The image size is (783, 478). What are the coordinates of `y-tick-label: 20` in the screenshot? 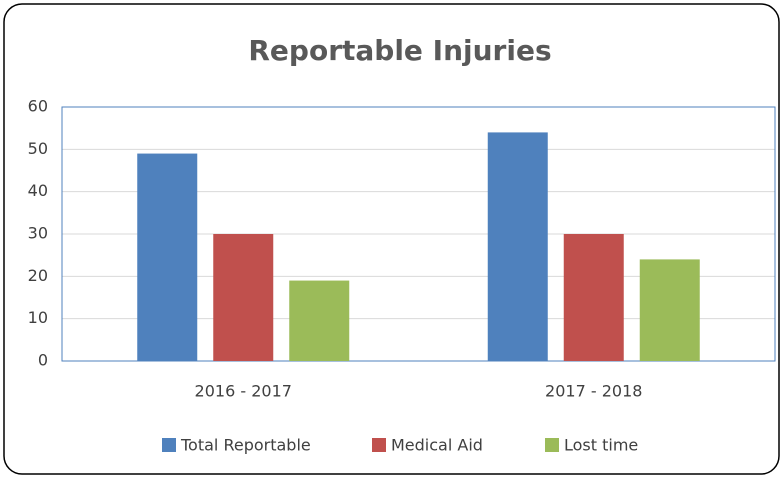 It's located at (38, 275).